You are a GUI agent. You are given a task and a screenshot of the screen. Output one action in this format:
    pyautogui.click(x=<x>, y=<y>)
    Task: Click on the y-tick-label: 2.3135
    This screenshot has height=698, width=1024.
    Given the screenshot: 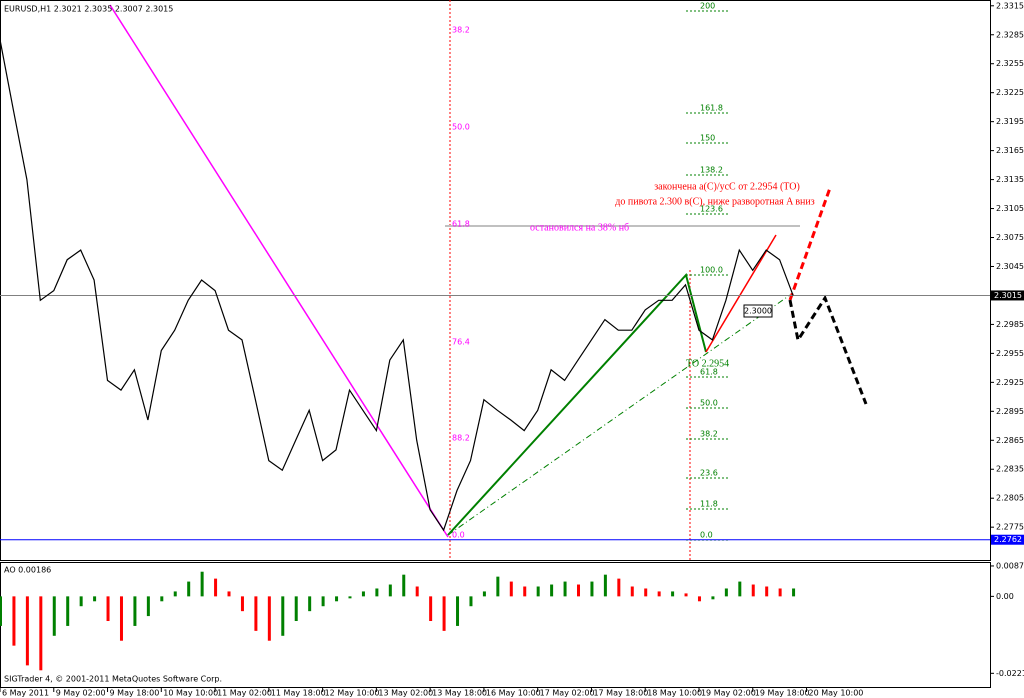 What is the action you would take?
    pyautogui.click(x=1010, y=179)
    